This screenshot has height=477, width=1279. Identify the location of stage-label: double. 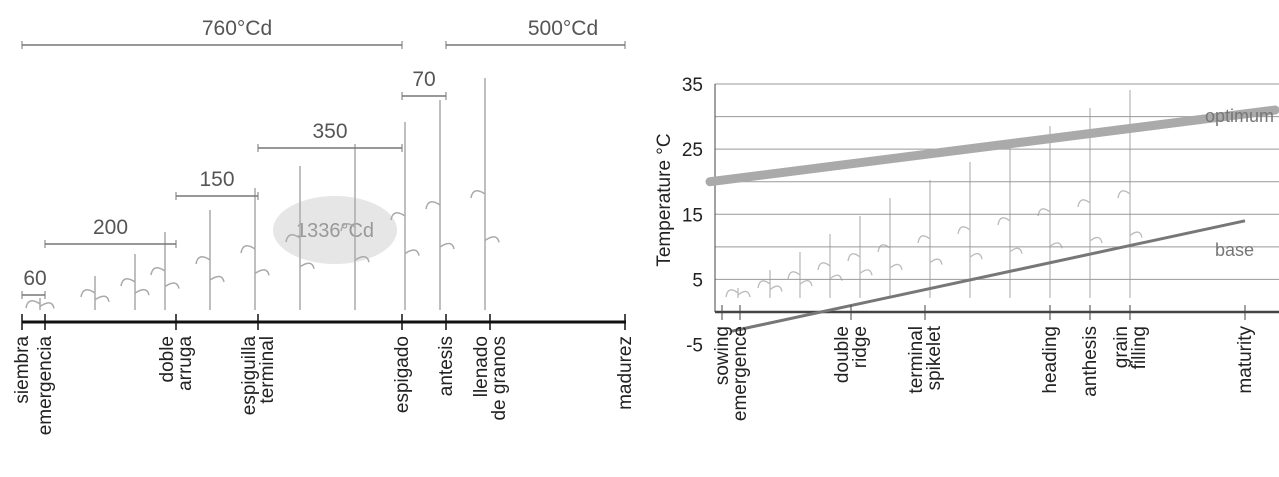
(842, 354).